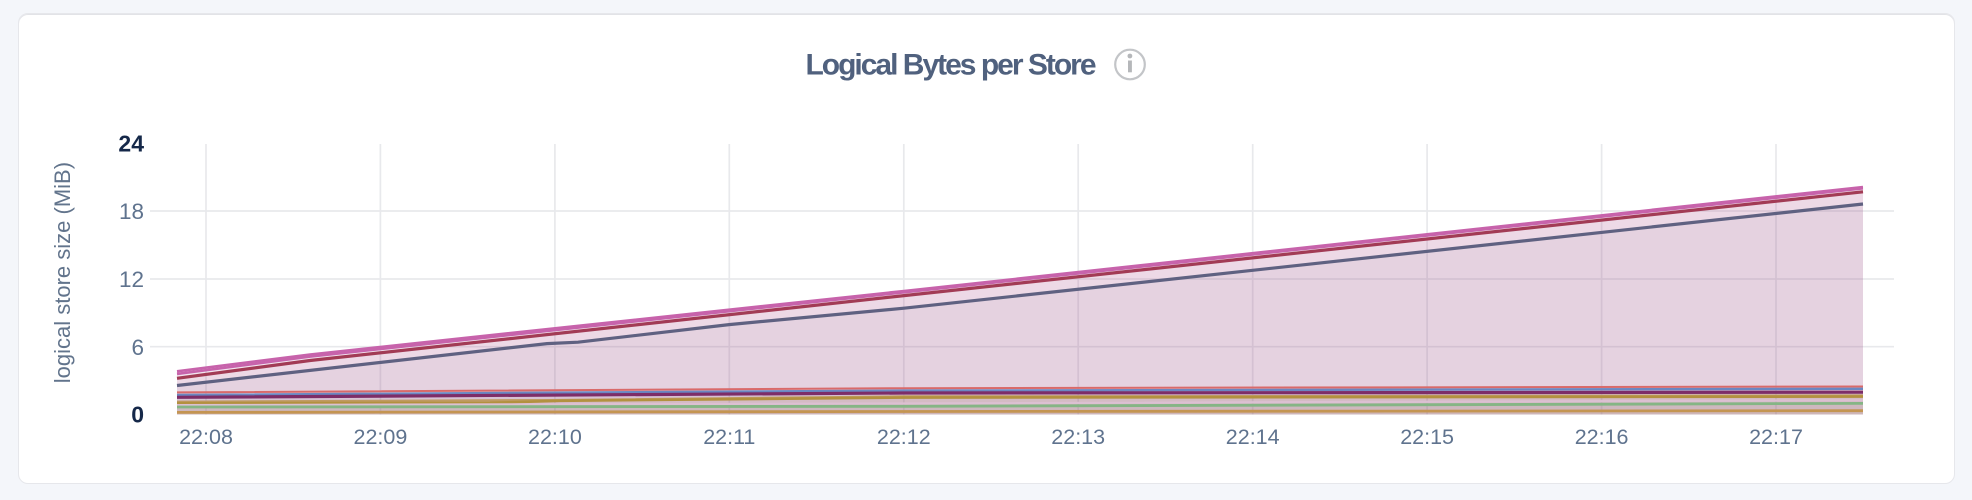 Image resolution: width=1972 pixels, height=500 pixels. What do you see at coordinates (1427, 437) in the screenshot?
I see `svg-text: 22:15` at bounding box center [1427, 437].